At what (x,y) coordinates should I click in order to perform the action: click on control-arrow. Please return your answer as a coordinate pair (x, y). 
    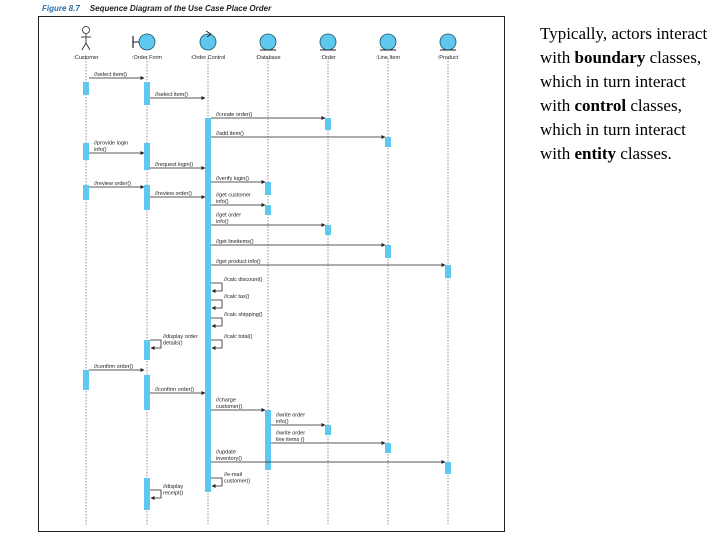
    Looking at the image, I should click on (208, 34).